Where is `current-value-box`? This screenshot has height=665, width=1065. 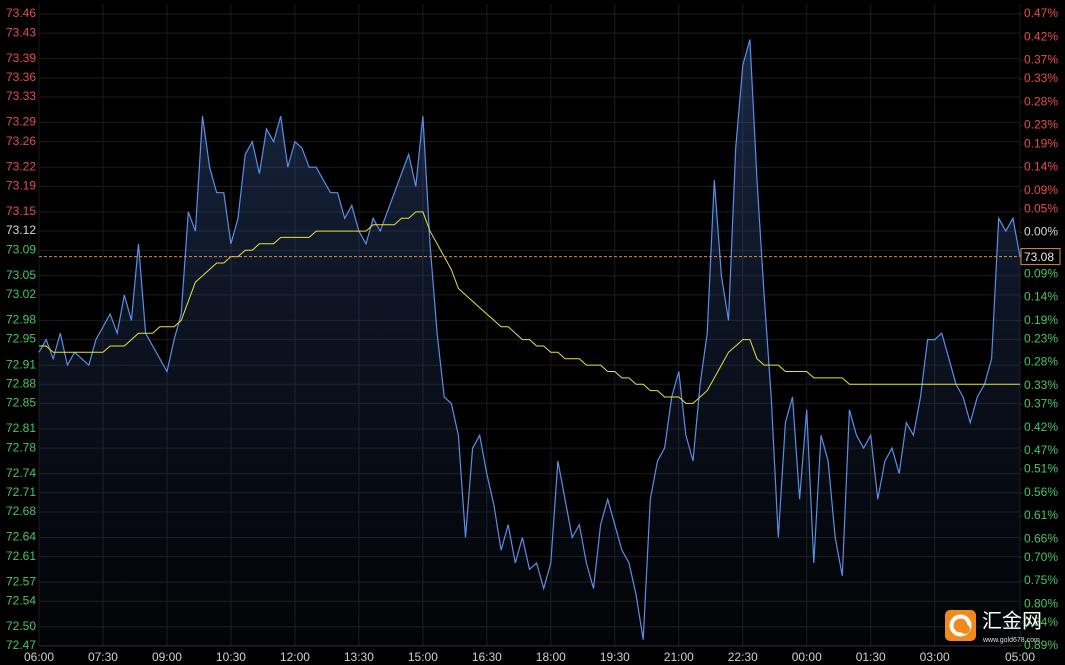 current-value-box is located at coordinates (1040, 257).